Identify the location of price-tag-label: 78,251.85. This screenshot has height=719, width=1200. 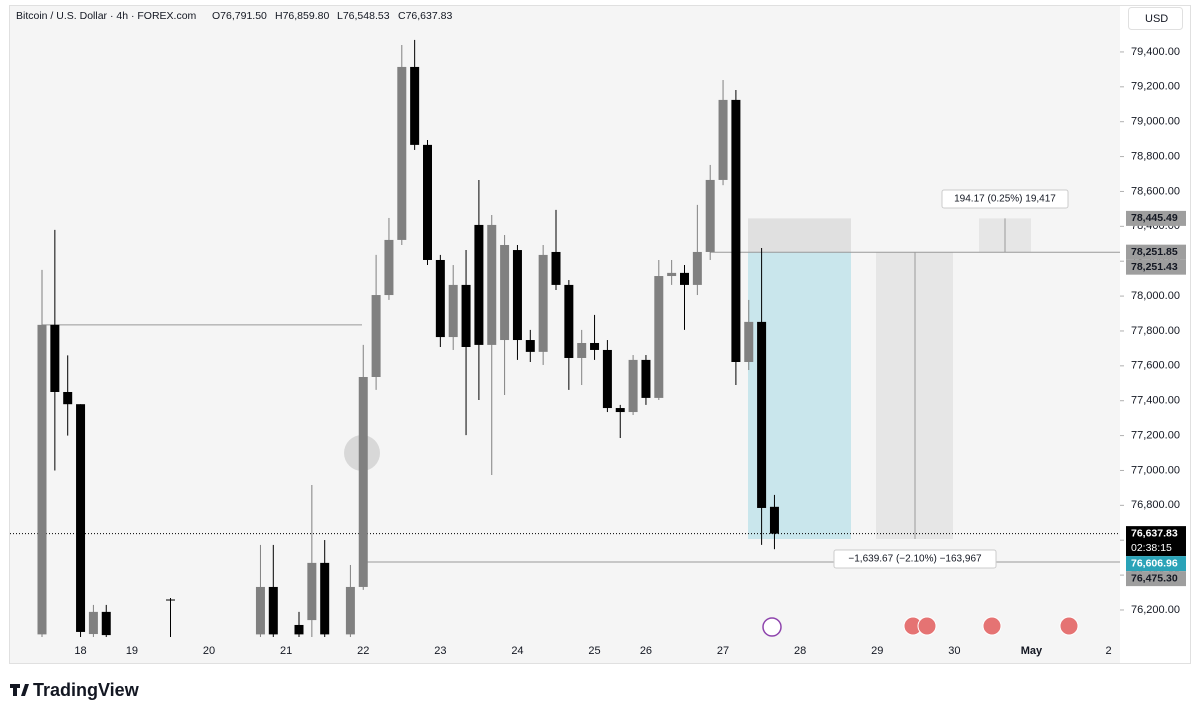
(1154, 252).